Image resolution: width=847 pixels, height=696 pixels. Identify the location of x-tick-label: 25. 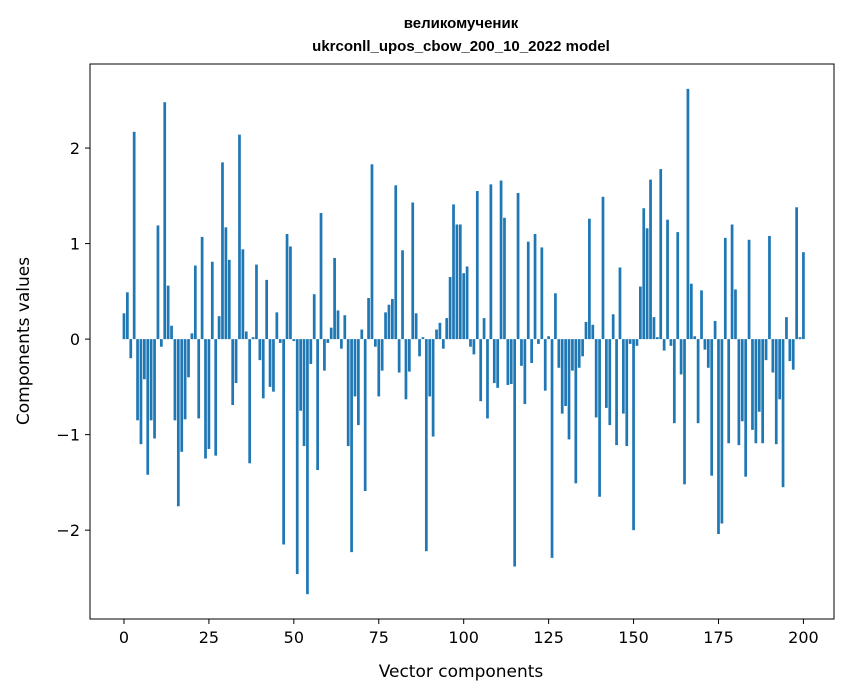
(209, 637).